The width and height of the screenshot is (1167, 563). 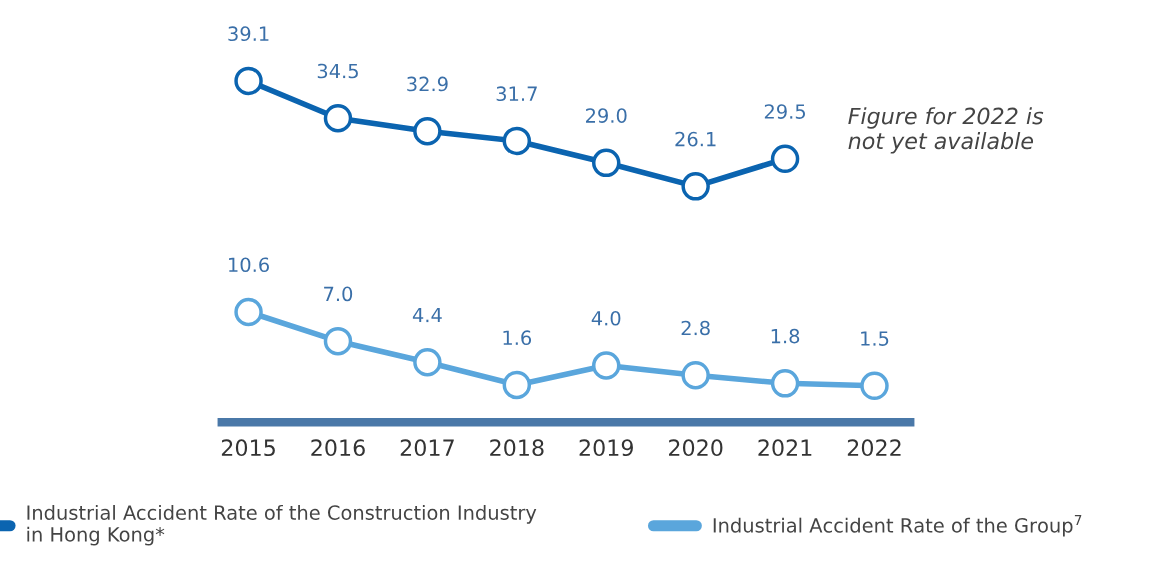 I want to click on x-tick-label: 2021, so click(x=785, y=448).